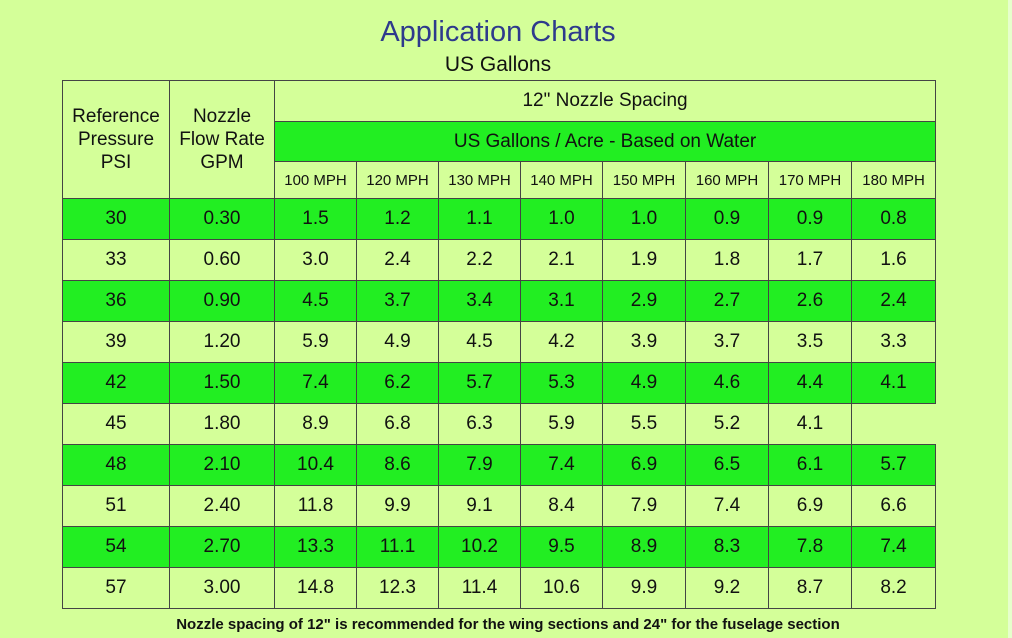  What do you see at coordinates (116, 162) in the screenshot?
I see `header-line: PSI` at bounding box center [116, 162].